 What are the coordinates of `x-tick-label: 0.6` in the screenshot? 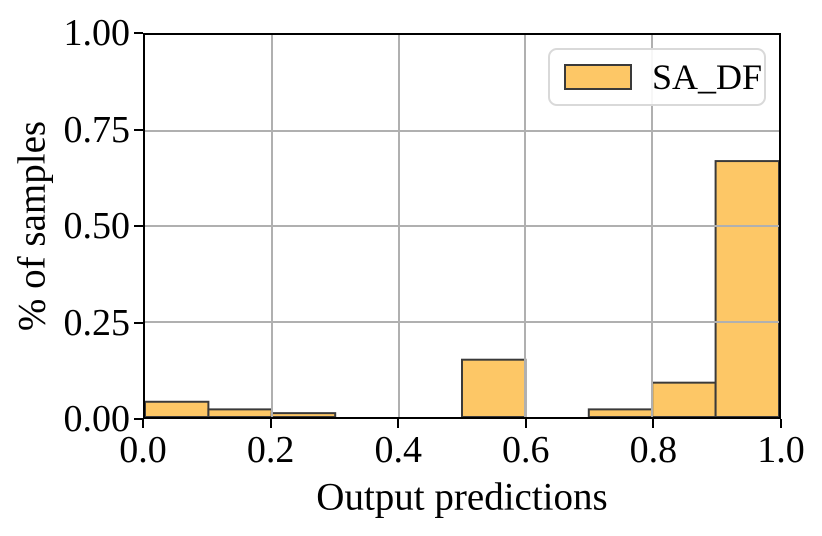 It's located at (526, 450).